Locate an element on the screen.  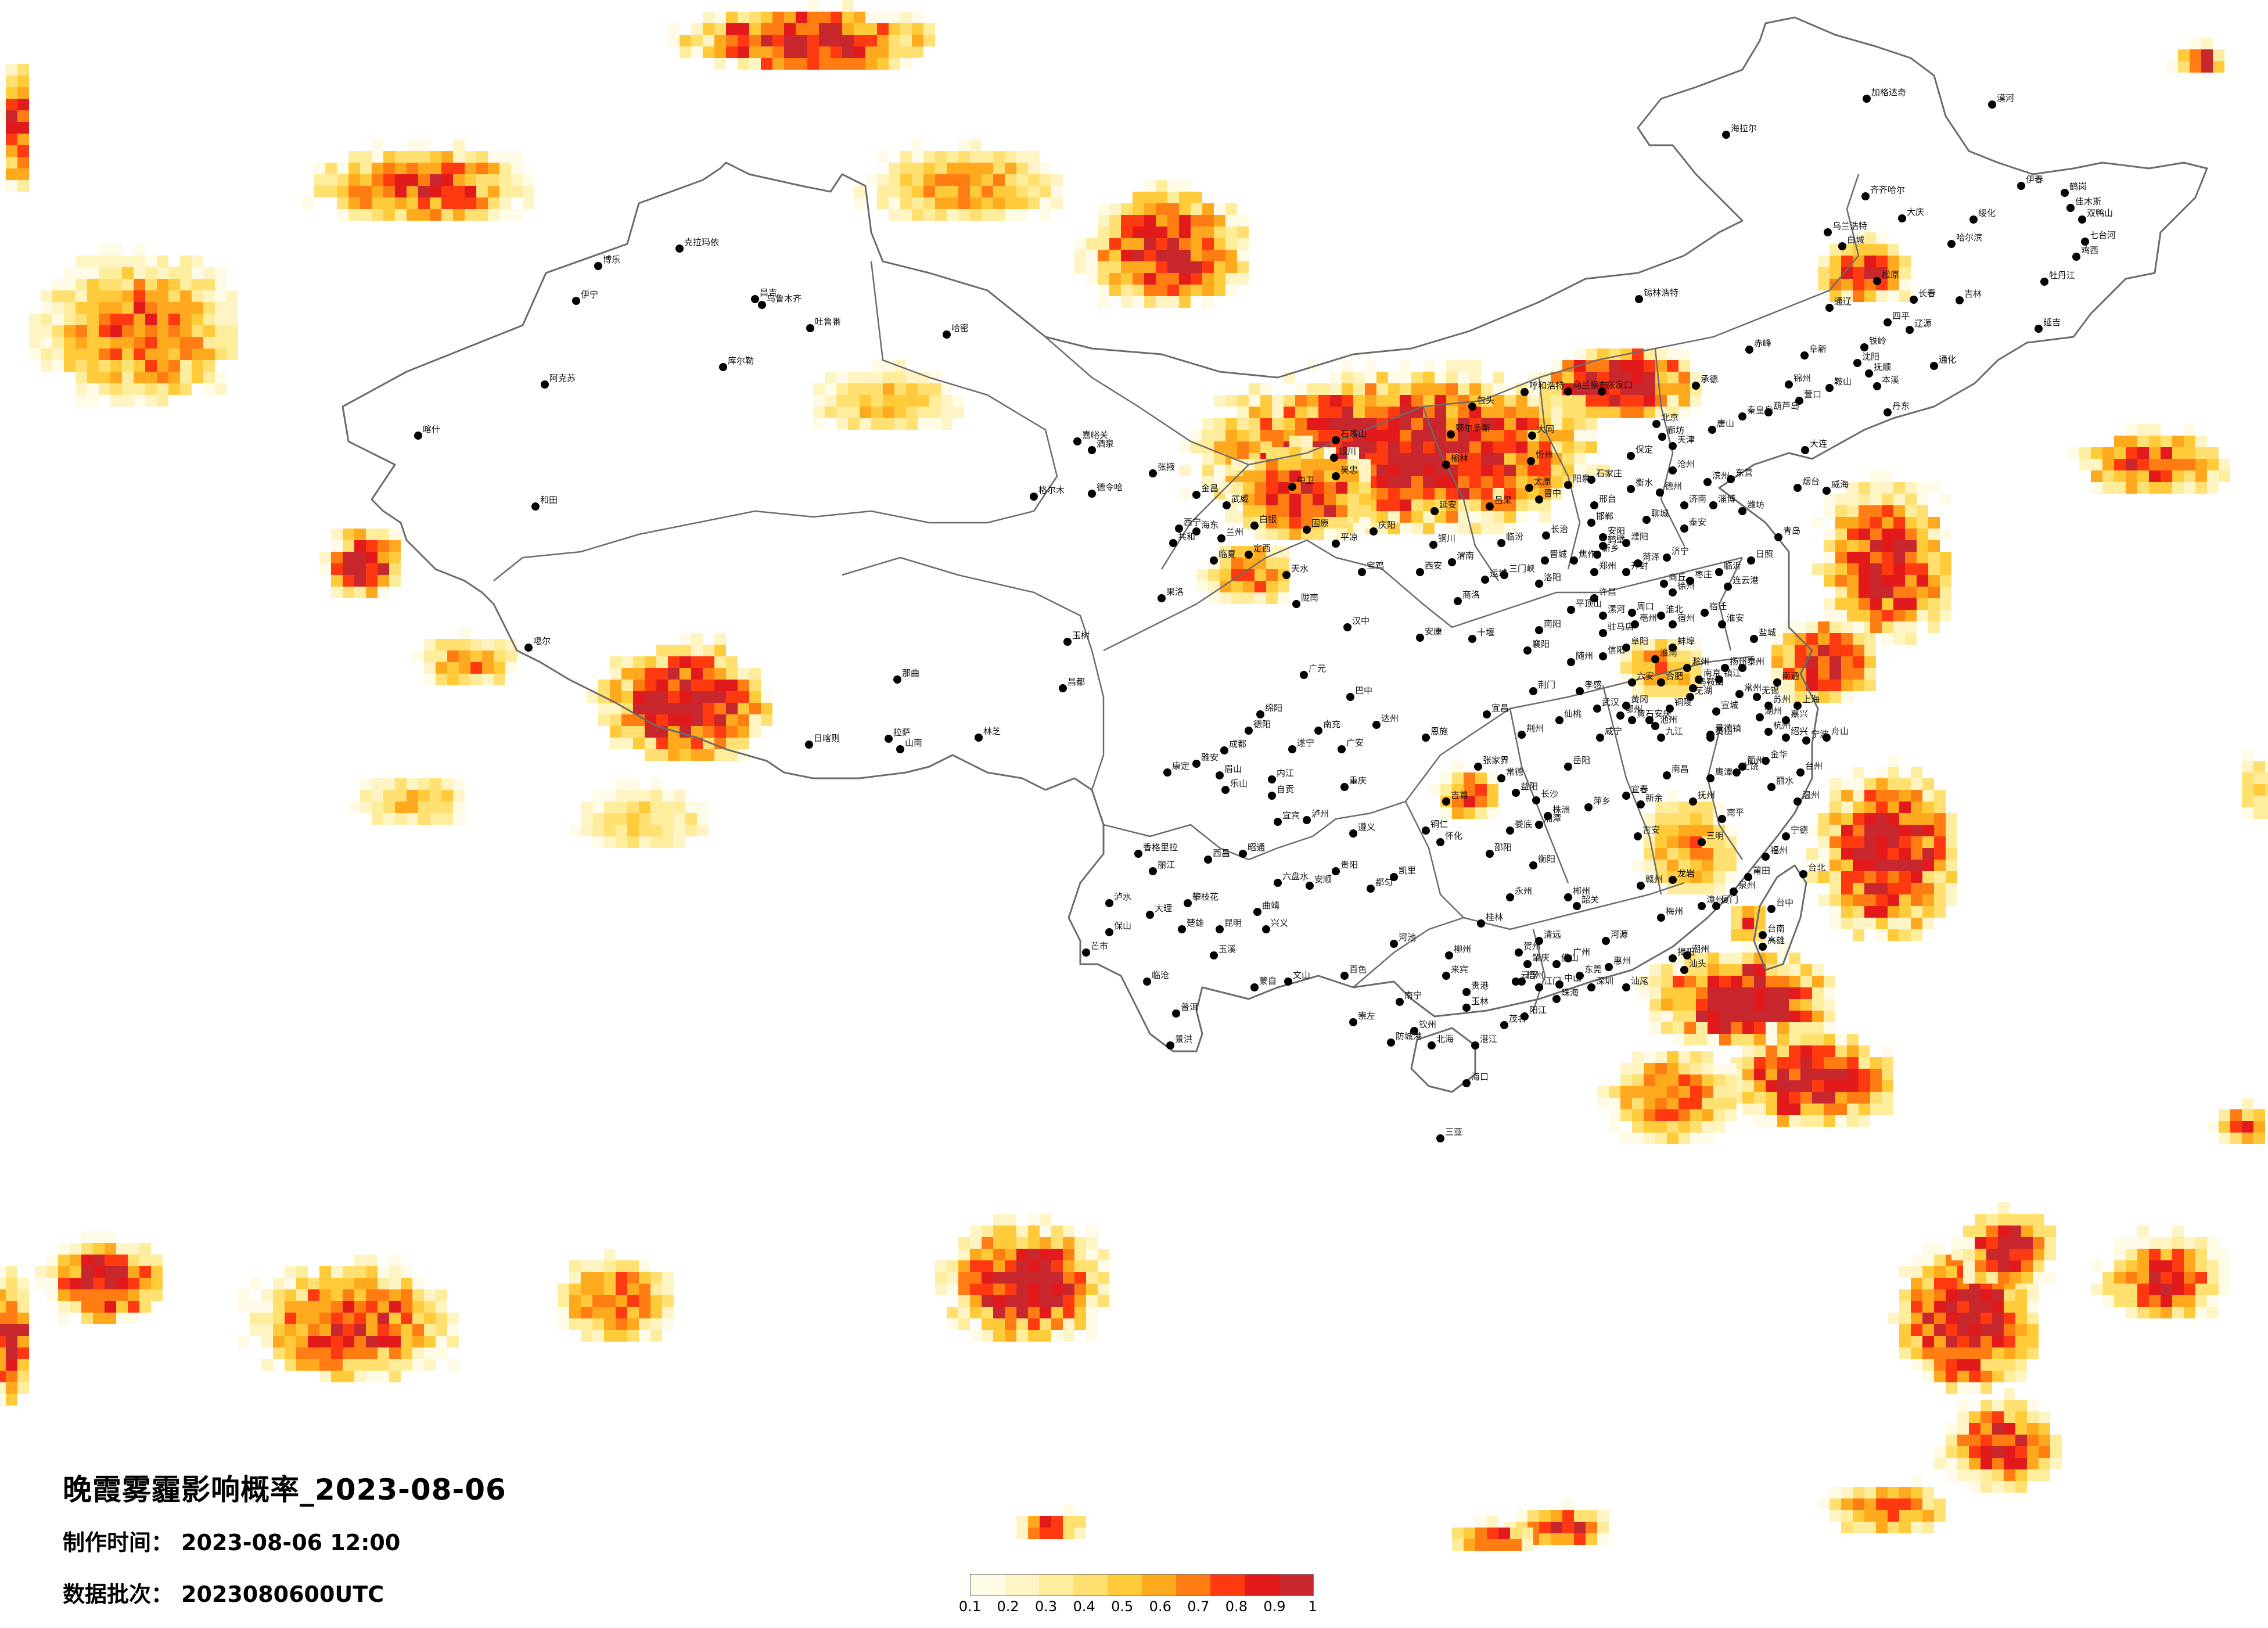
city-label: 榆林 is located at coordinates (1459, 458).